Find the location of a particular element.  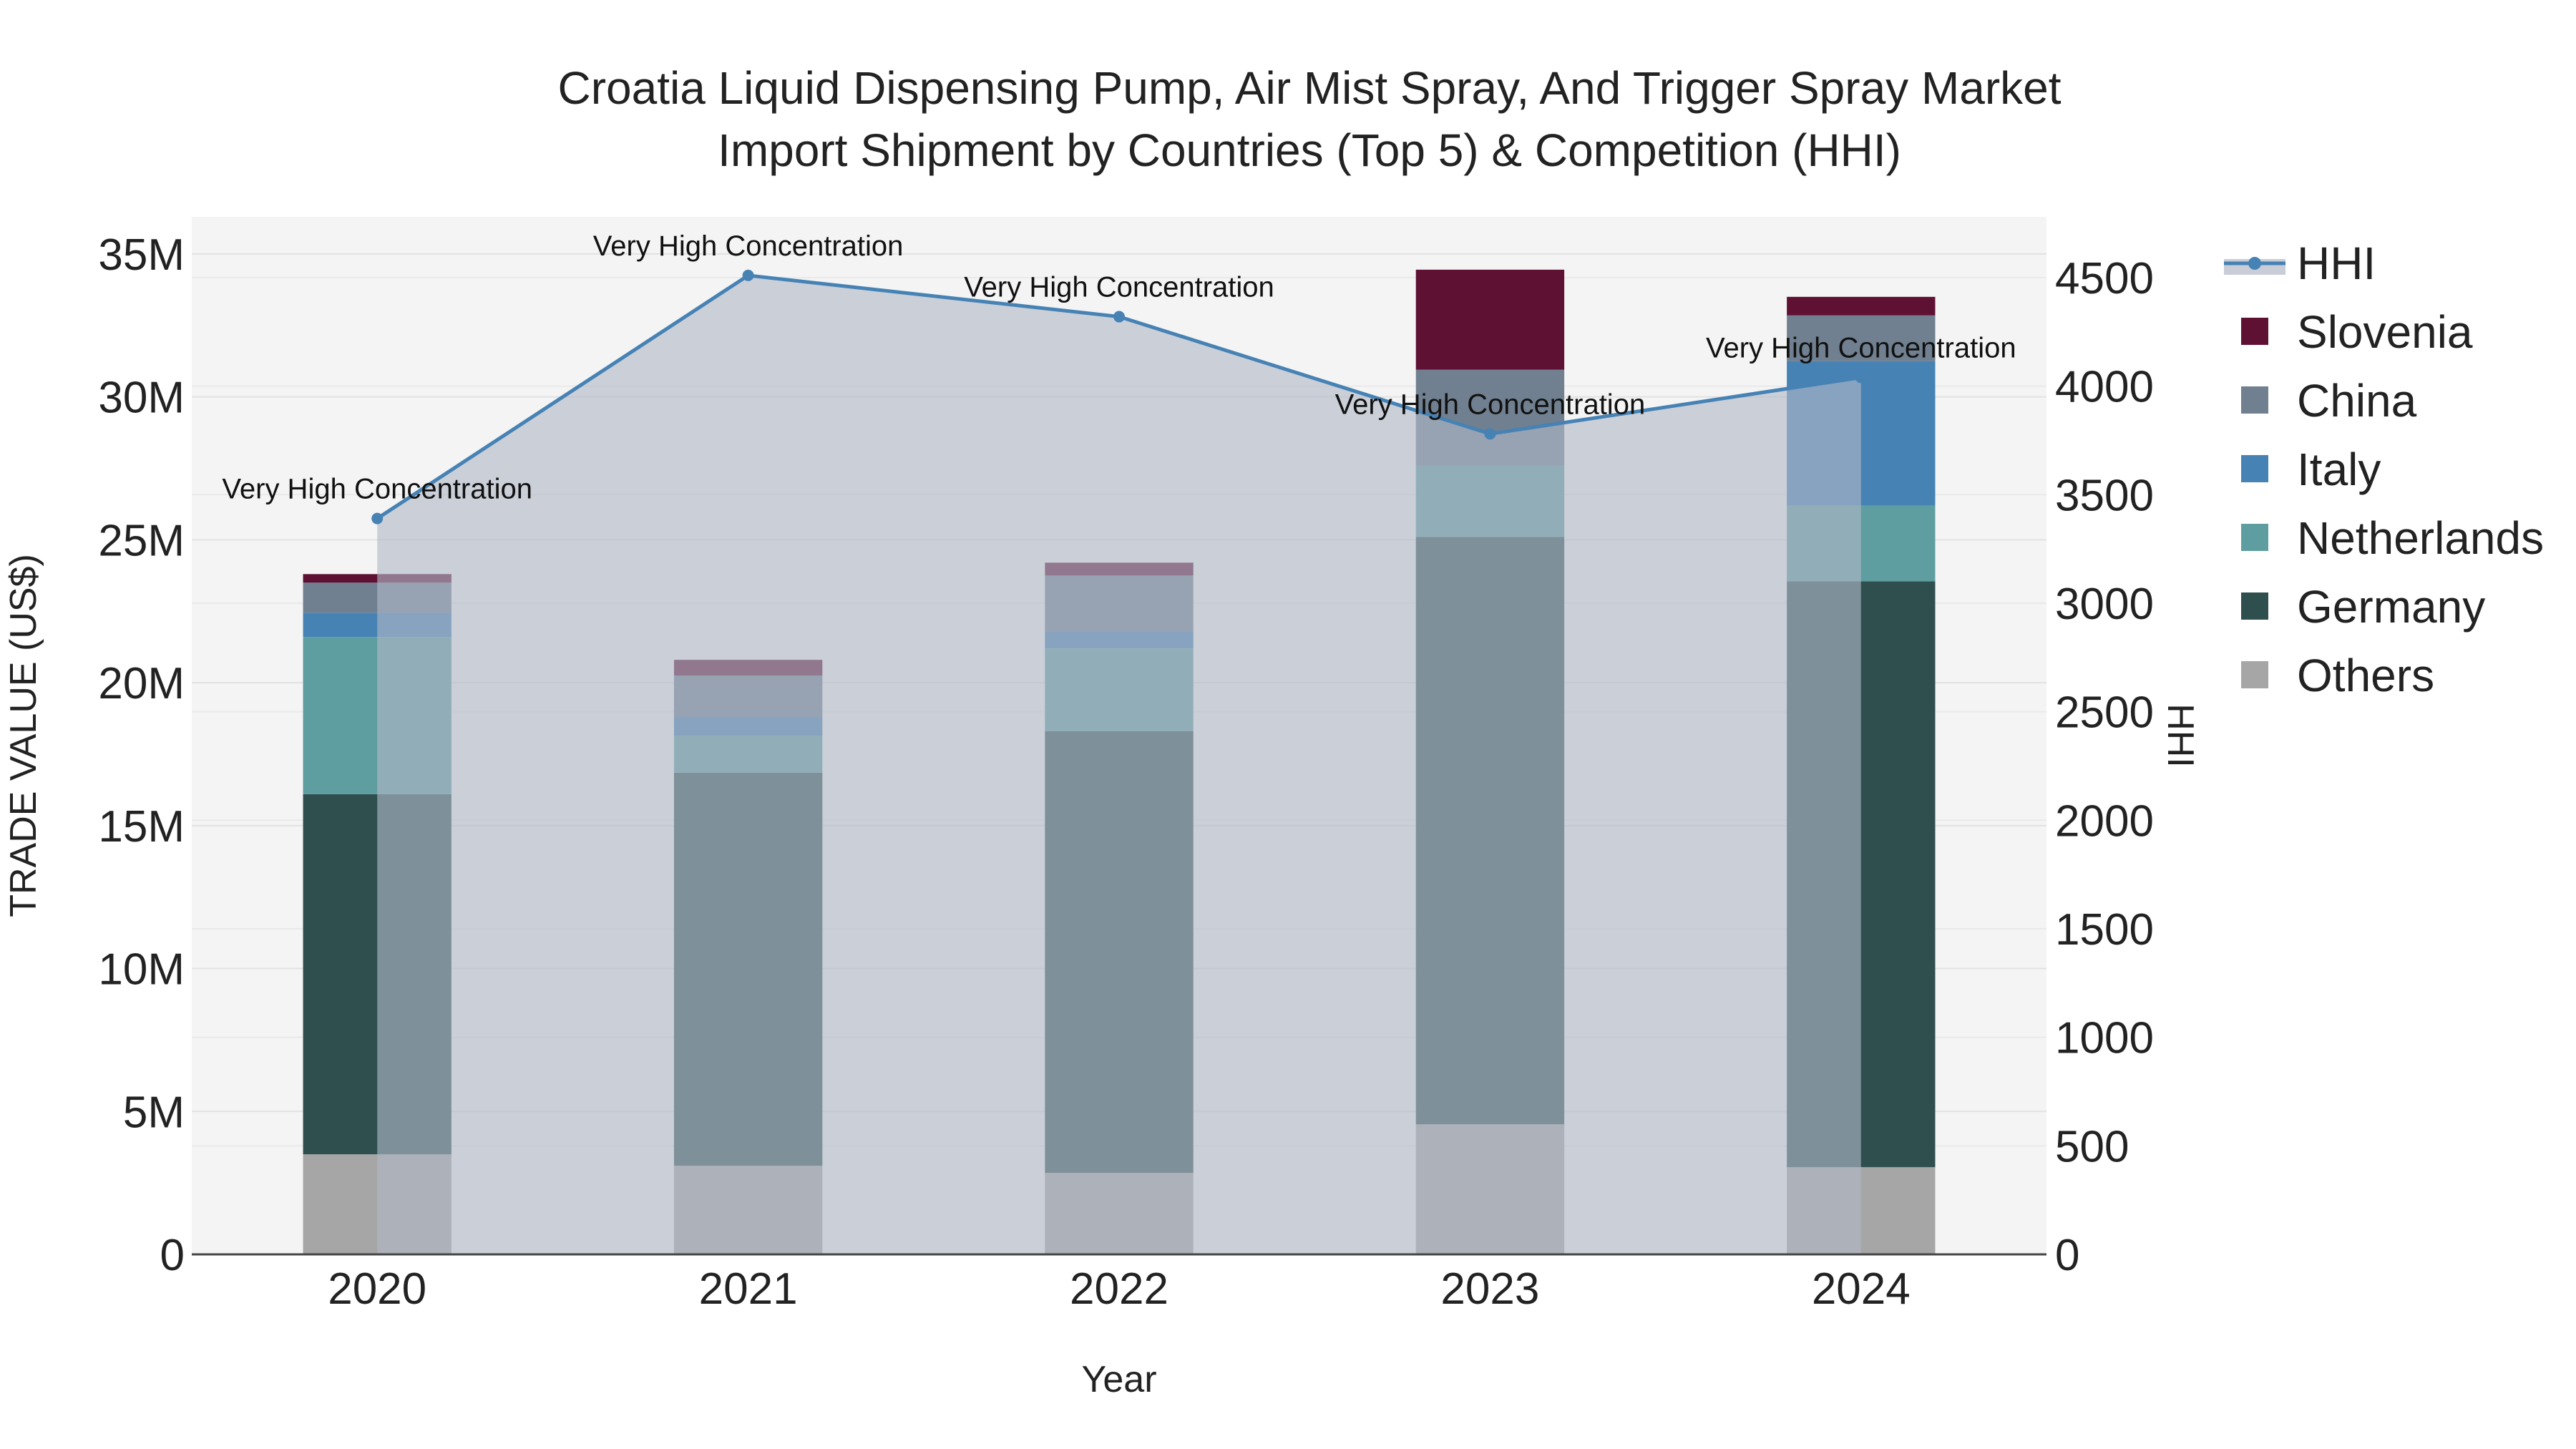

hhi-label-2020: Very High Concentration is located at coordinates (377, 489).